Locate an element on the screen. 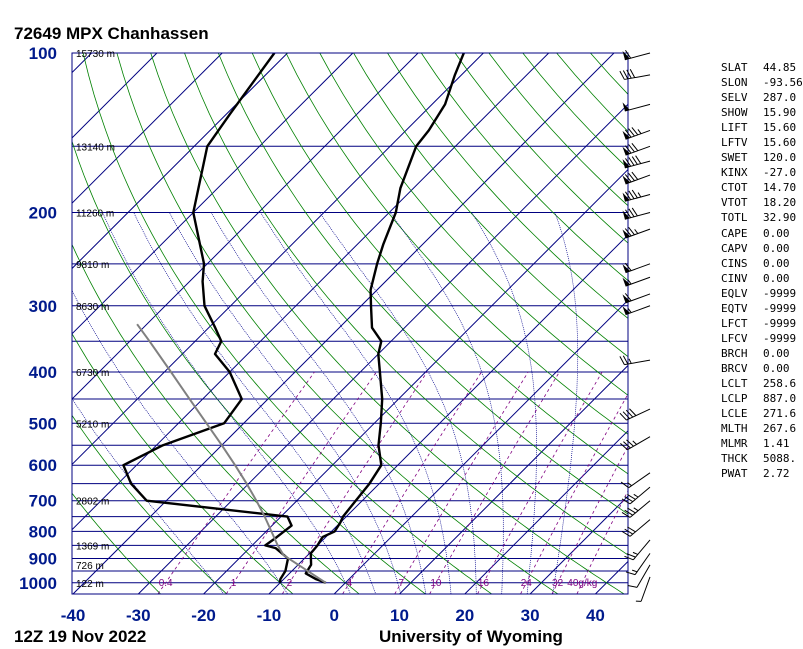 The height and width of the screenshot is (649, 803). index-value: 15.60 is located at coordinates (780, 143).